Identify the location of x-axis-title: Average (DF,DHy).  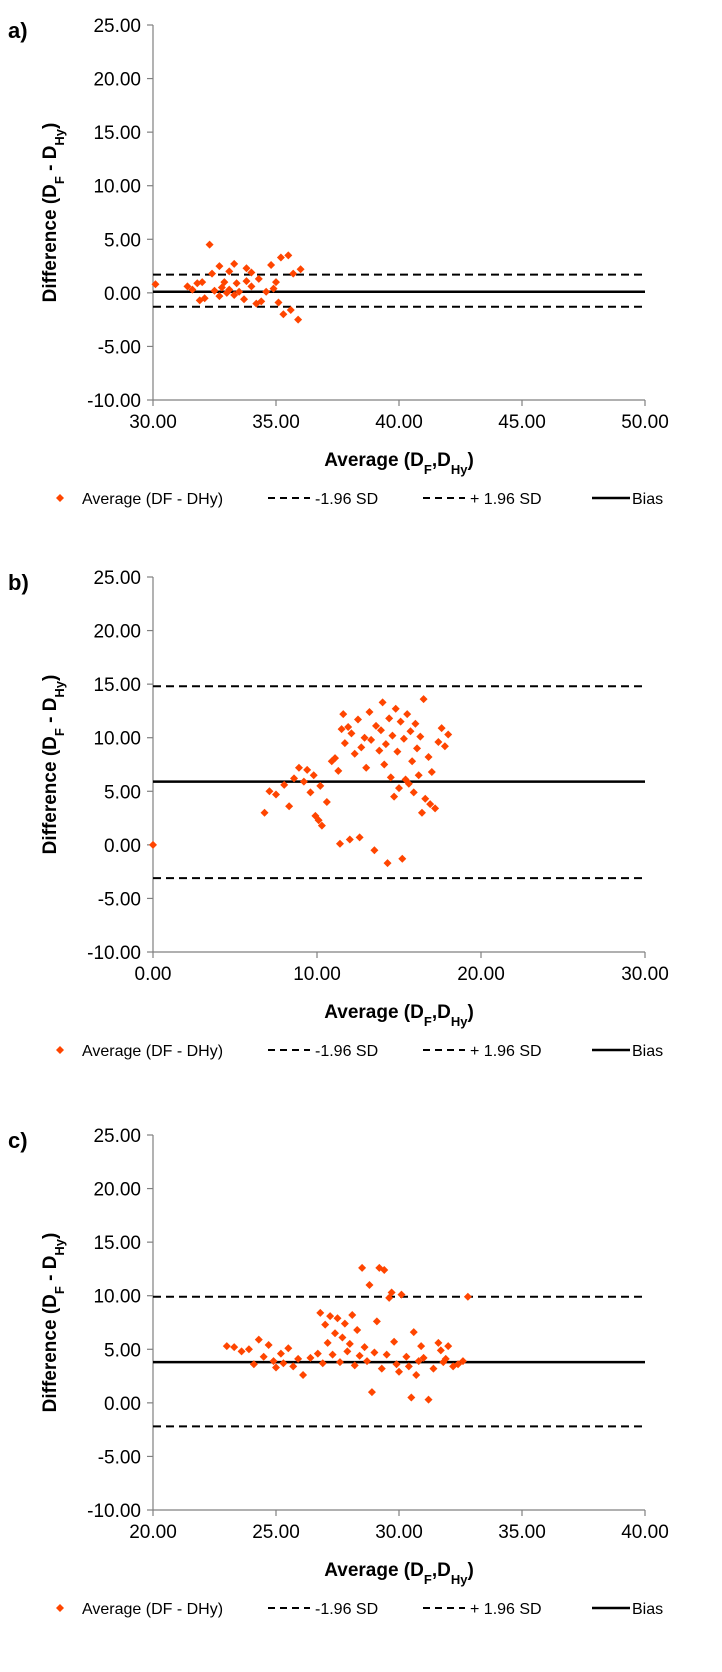
(399, 1015).